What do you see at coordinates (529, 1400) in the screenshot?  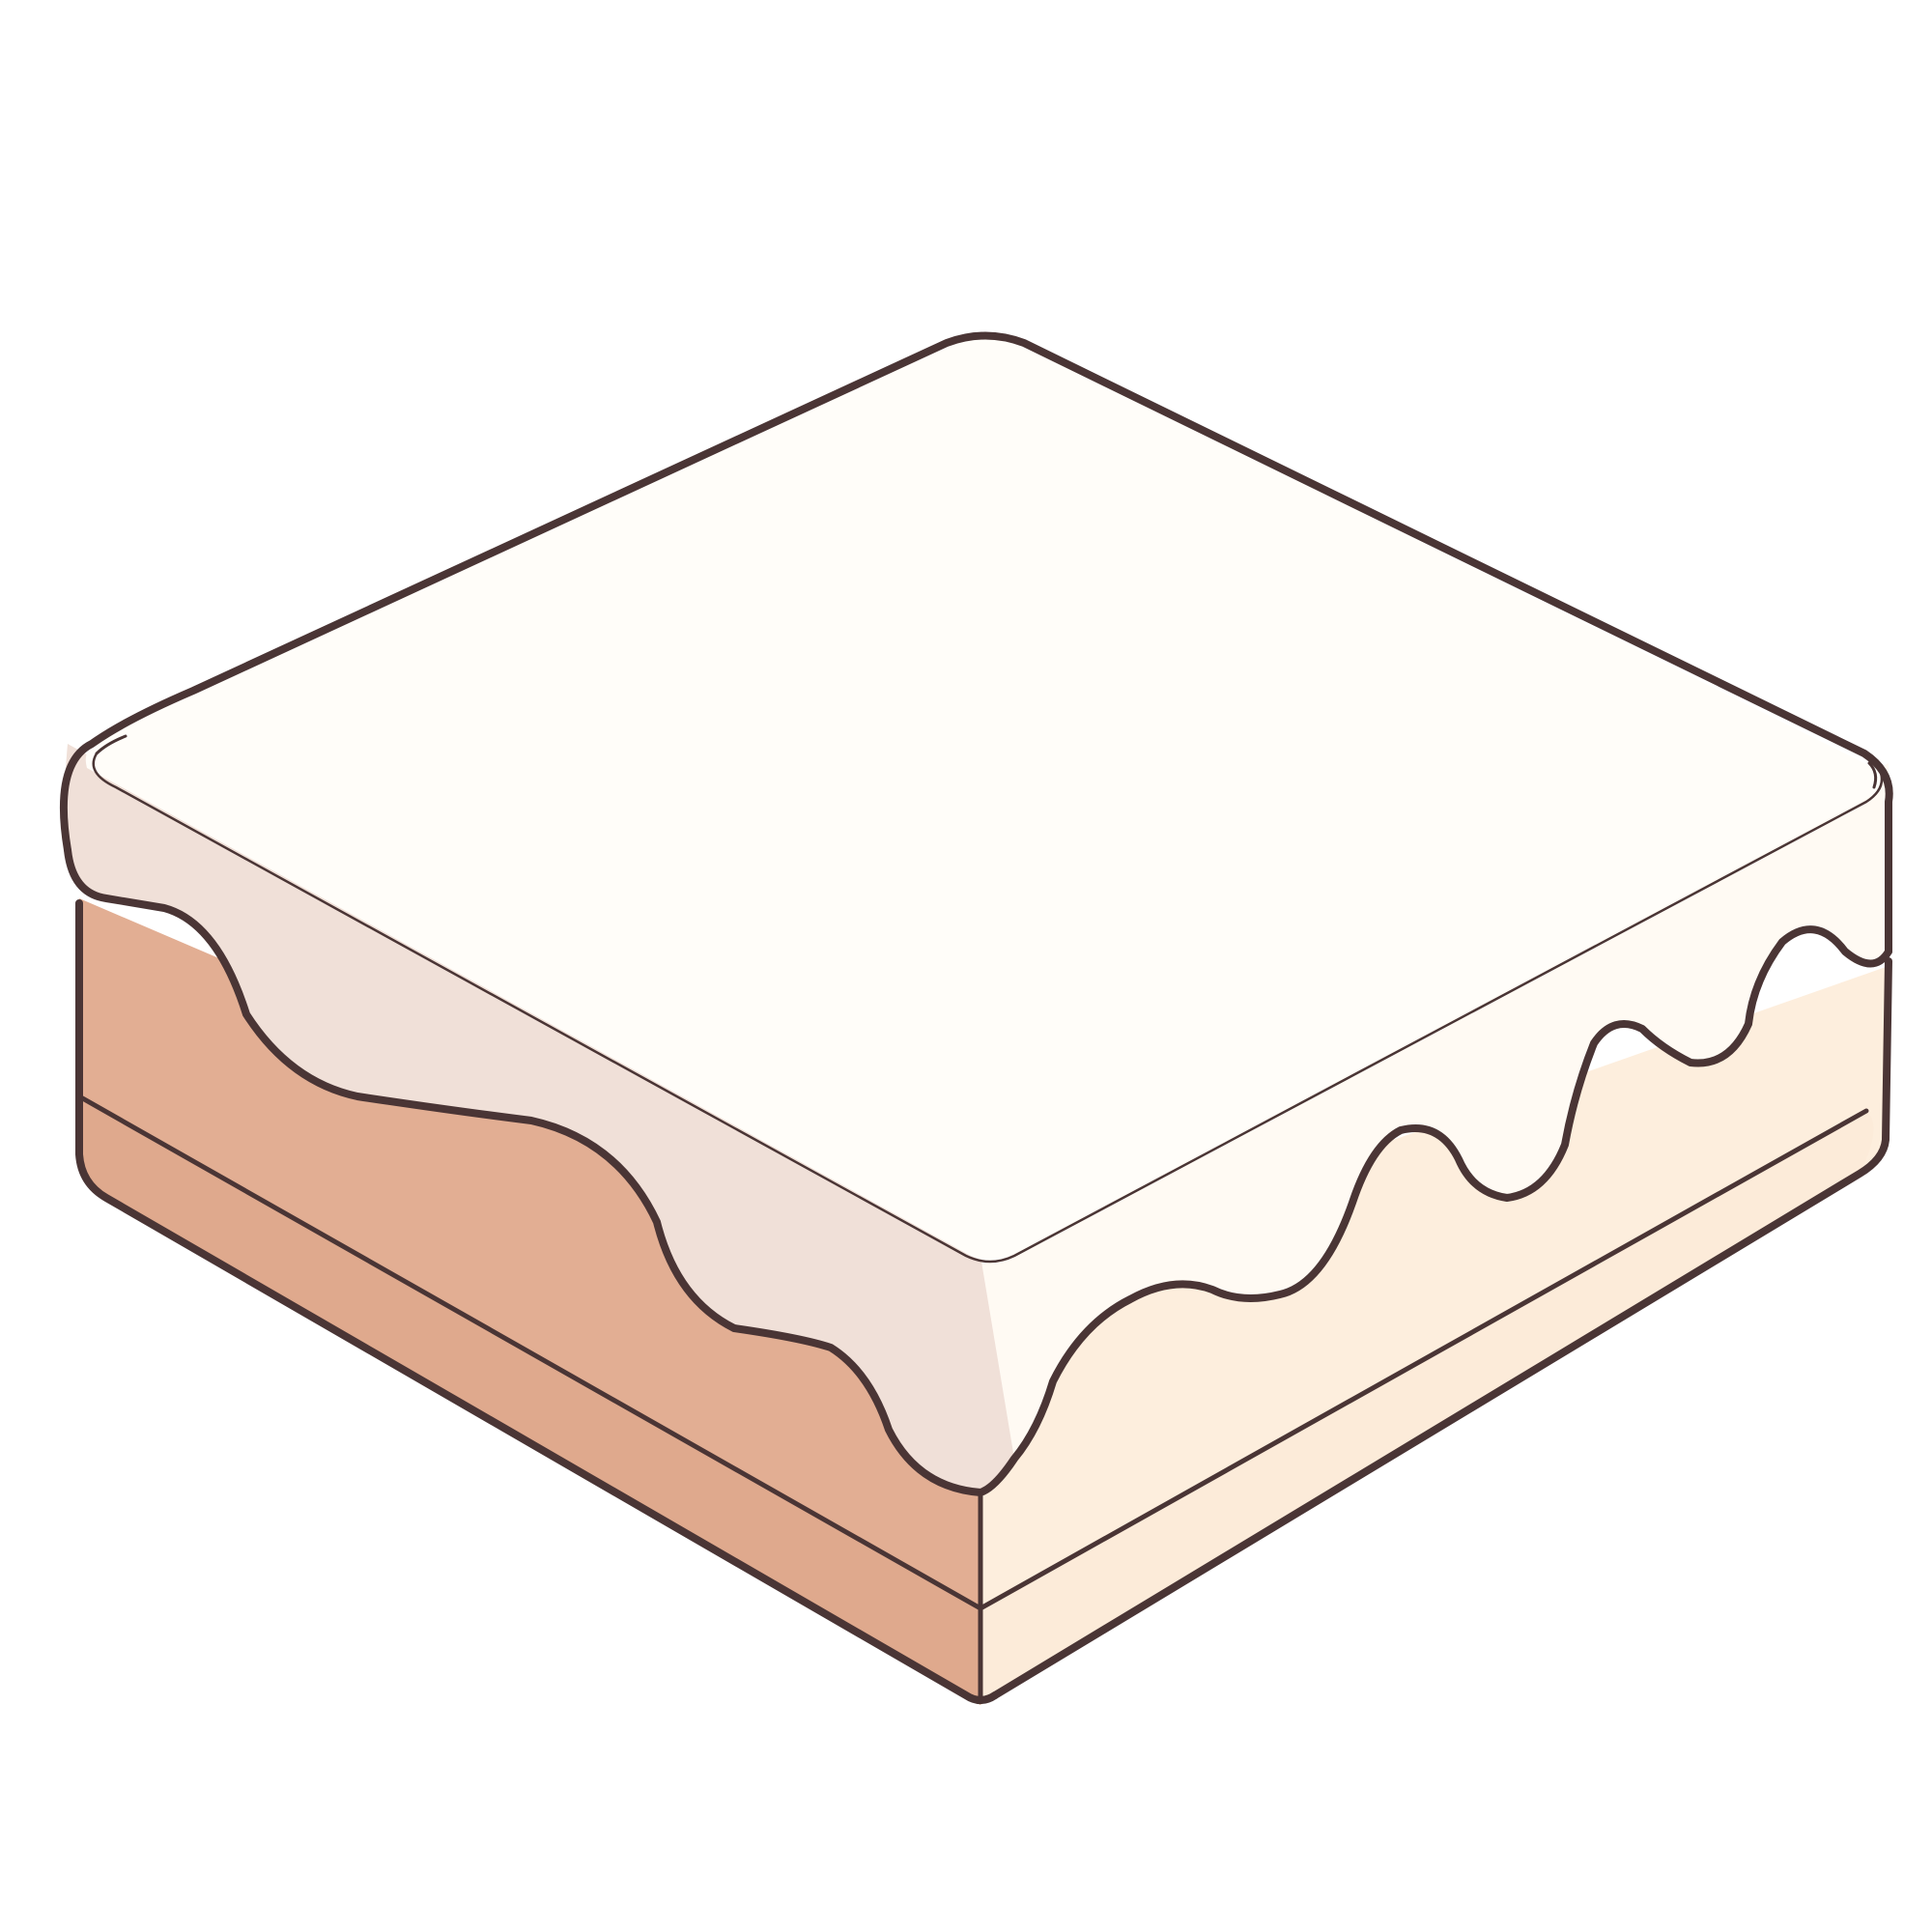 I see `cake-left-base` at bounding box center [529, 1400].